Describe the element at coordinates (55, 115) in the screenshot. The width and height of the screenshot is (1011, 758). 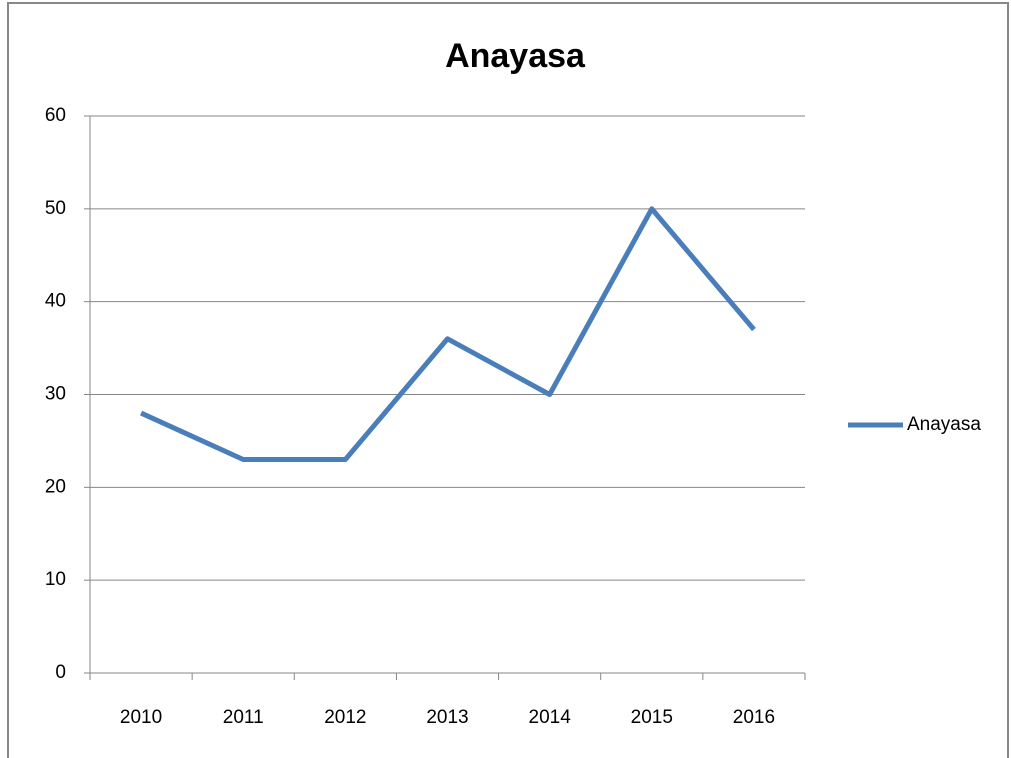
I see `y-tick-label: 60` at that location.